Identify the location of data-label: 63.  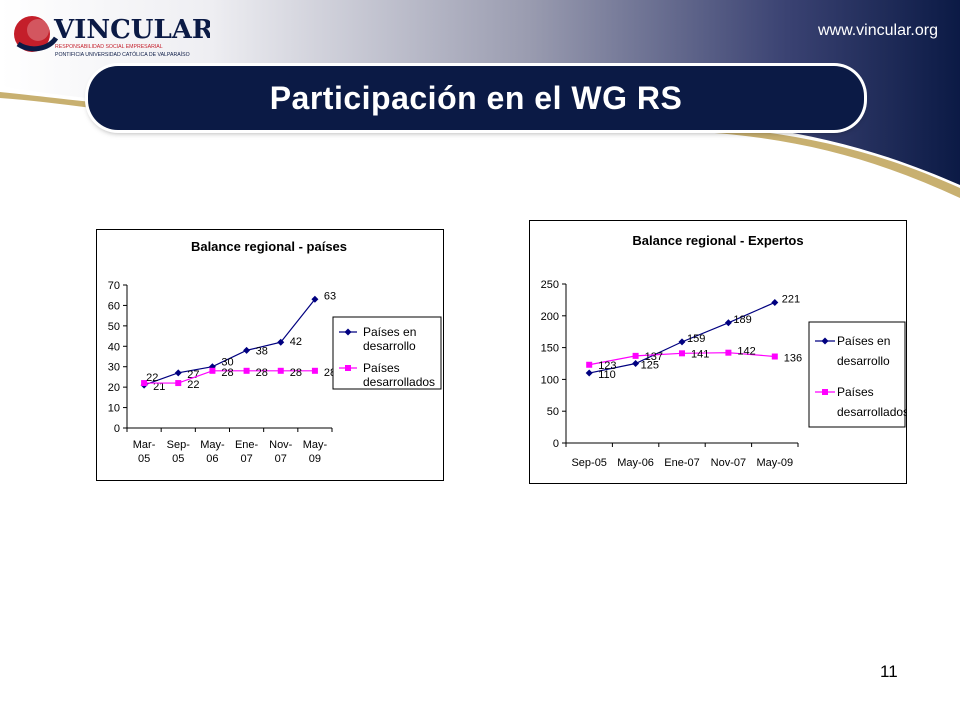
(330, 296).